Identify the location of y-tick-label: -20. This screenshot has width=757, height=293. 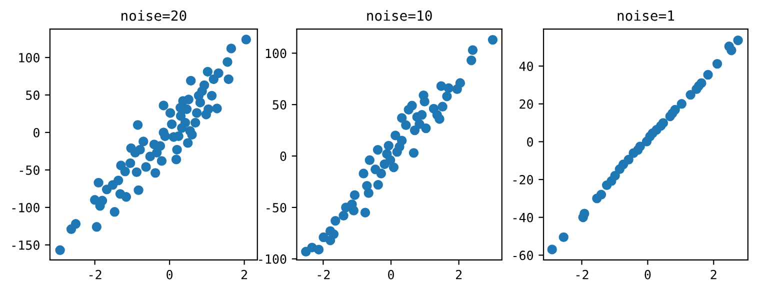
(523, 179).